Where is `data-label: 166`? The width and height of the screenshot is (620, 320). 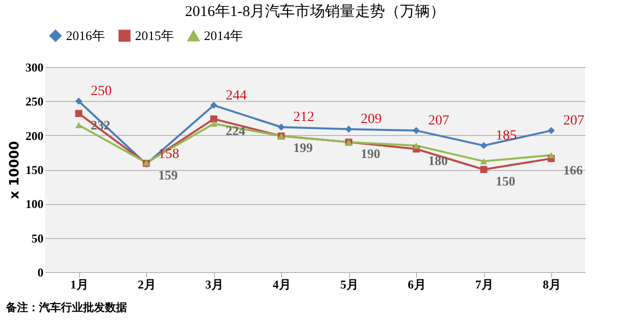
data-label: 166 is located at coordinates (573, 170).